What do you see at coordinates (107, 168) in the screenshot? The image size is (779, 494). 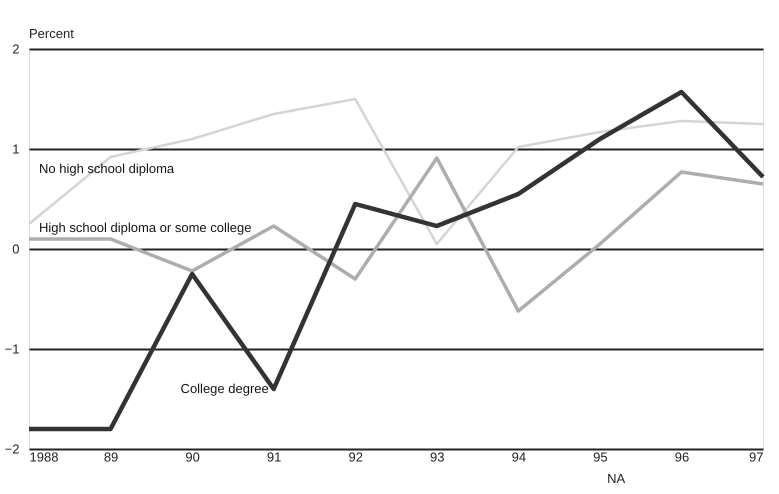 I see `series-label: No high school diploma` at bounding box center [107, 168].